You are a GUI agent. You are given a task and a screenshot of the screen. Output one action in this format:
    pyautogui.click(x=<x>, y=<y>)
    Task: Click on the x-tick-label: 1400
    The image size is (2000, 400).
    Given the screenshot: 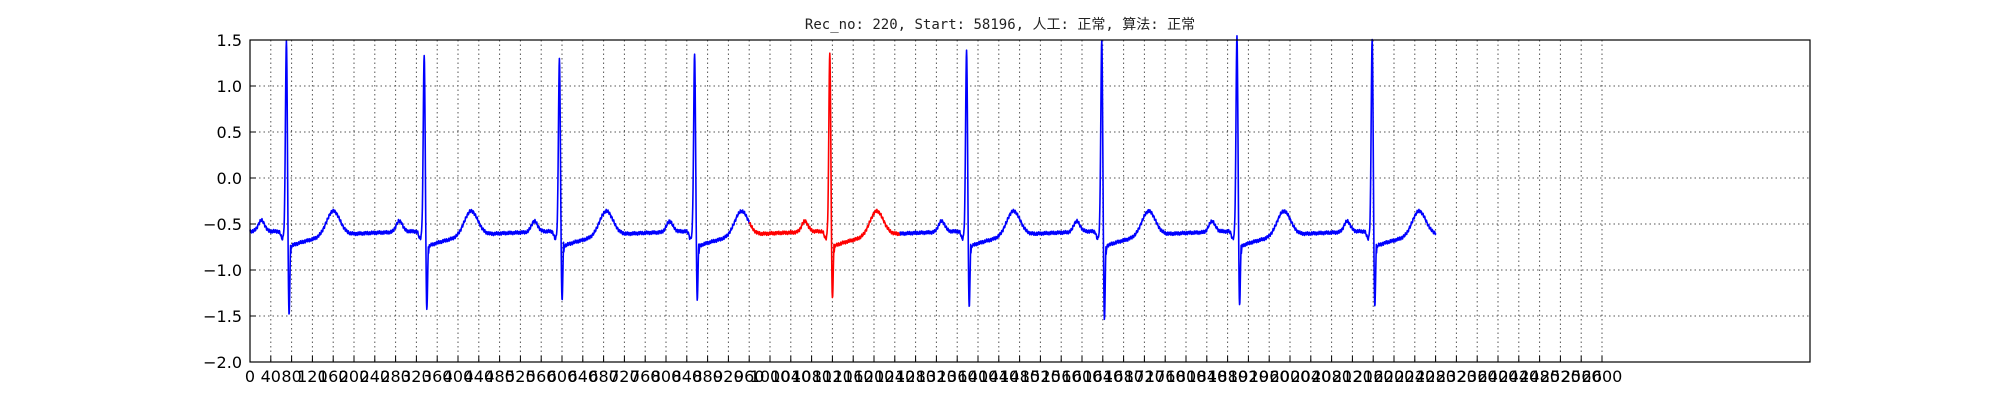 What is the action you would take?
    pyautogui.click(x=978, y=376)
    